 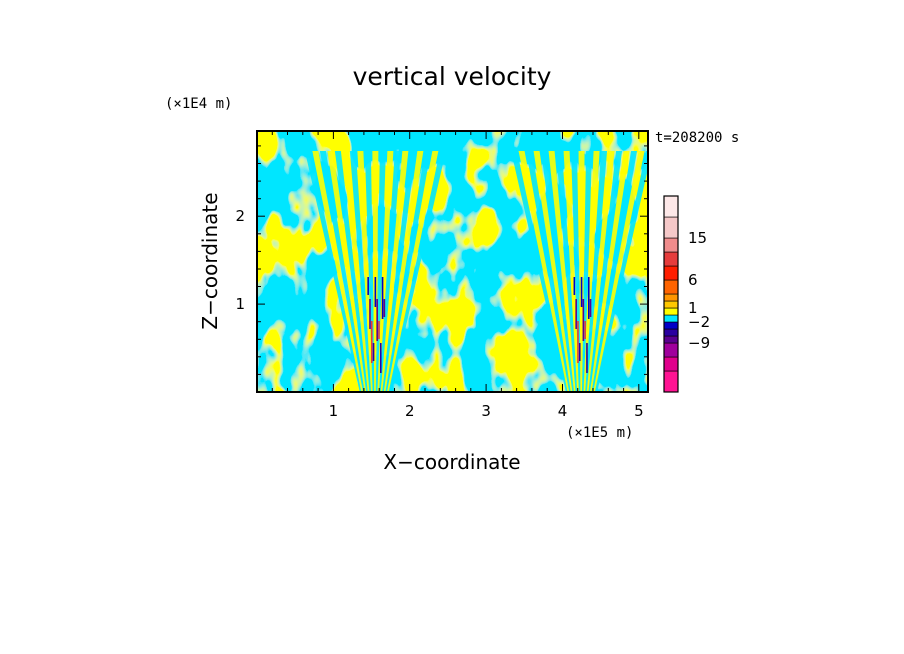 I want to click on colorbar-frame, so click(x=671, y=294).